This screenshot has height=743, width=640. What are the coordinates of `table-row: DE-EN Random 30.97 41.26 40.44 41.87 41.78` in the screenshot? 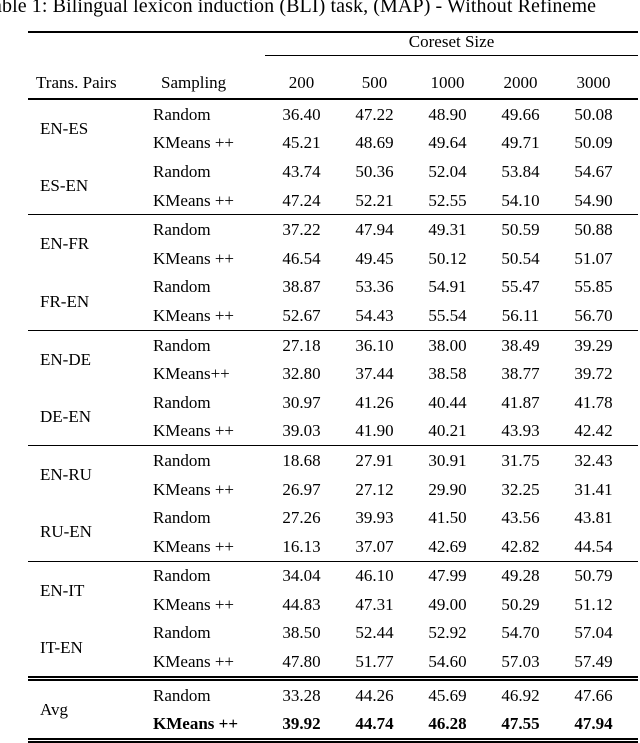 It's located at (333, 406).